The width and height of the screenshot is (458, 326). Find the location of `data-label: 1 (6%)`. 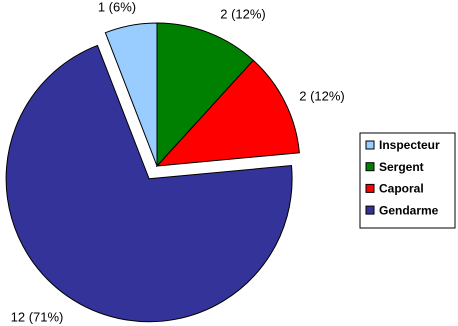

data-label: 1 (6%) is located at coordinates (117, 7).